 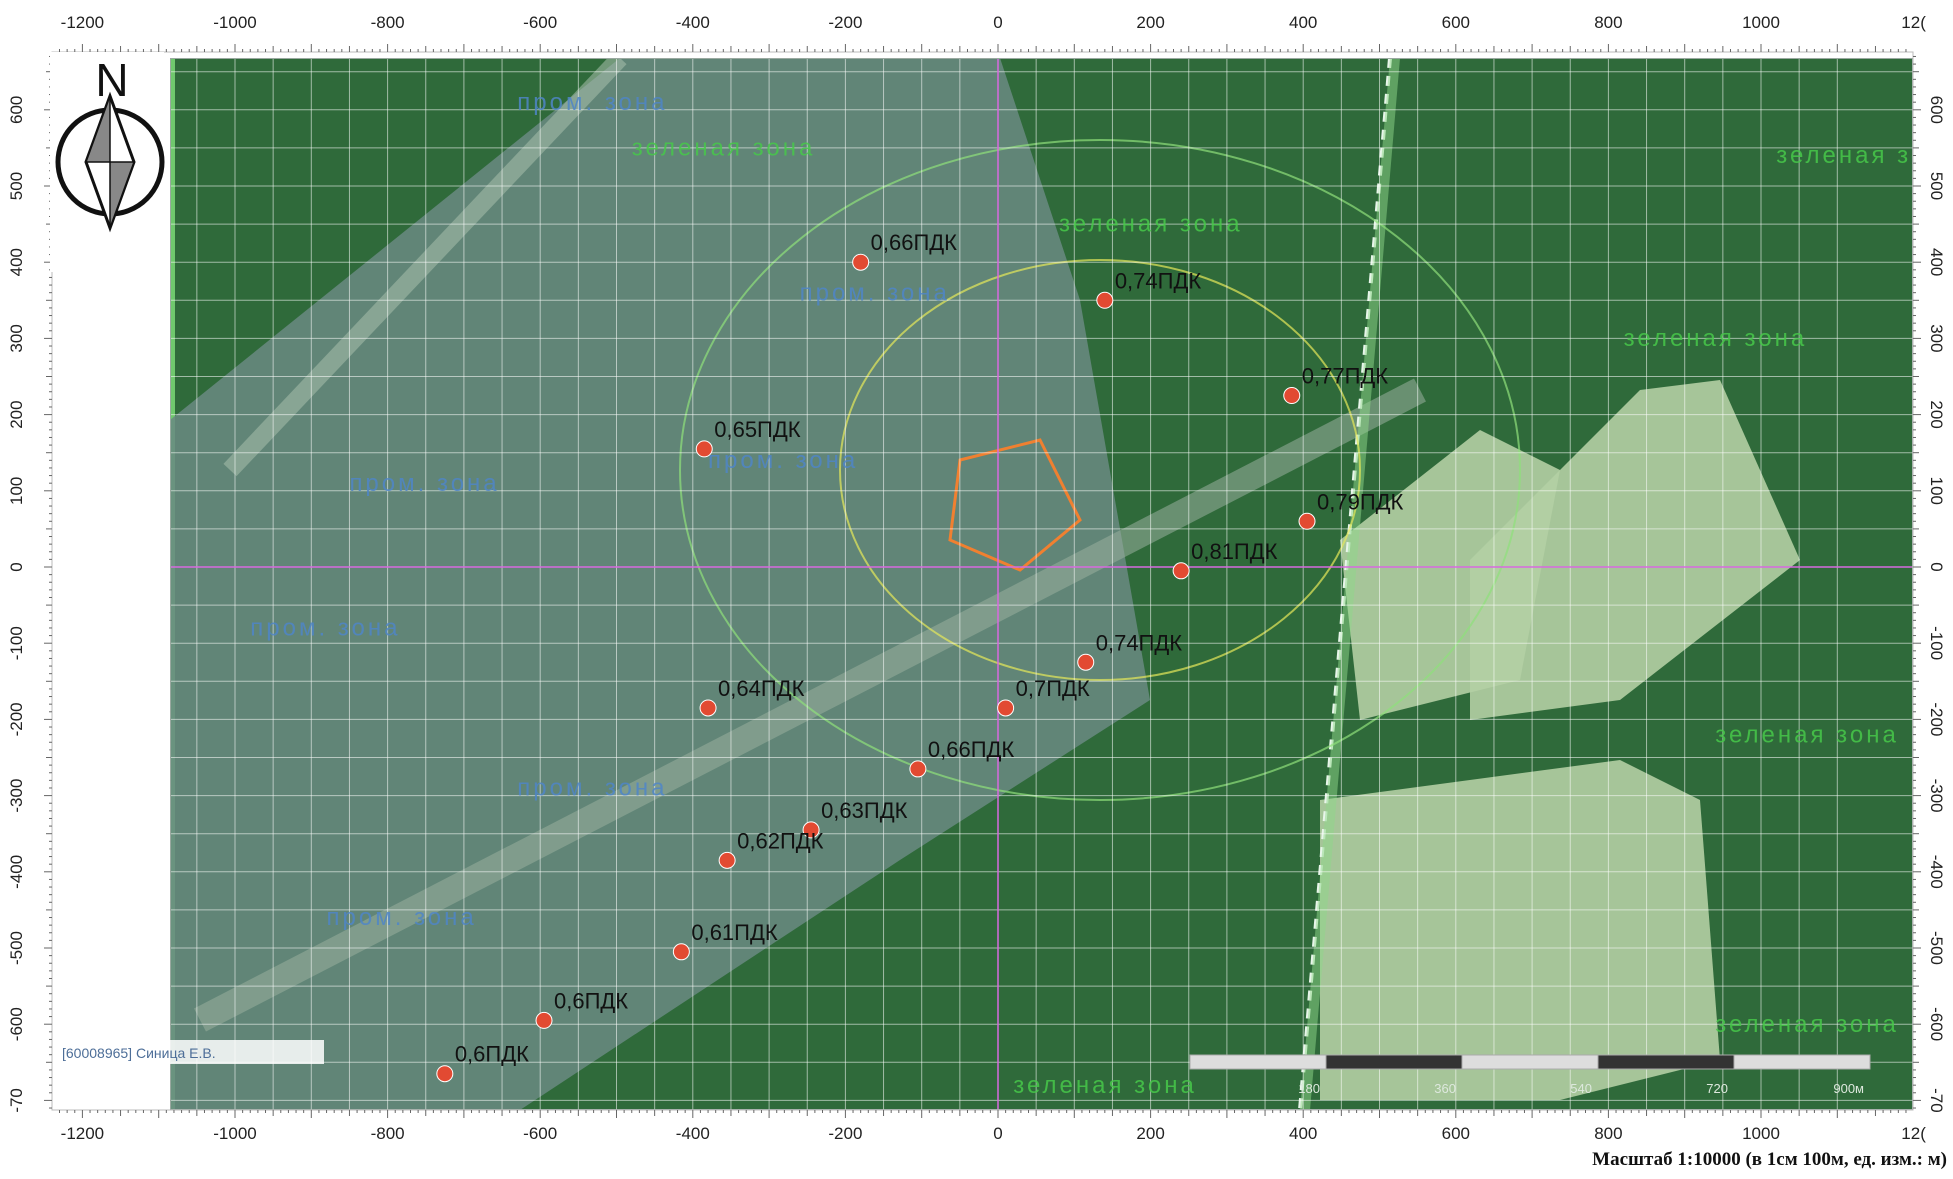 What do you see at coordinates (752, 696) in the screenshot?
I see `measurement-point: 0,64ПДК` at bounding box center [752, 696].